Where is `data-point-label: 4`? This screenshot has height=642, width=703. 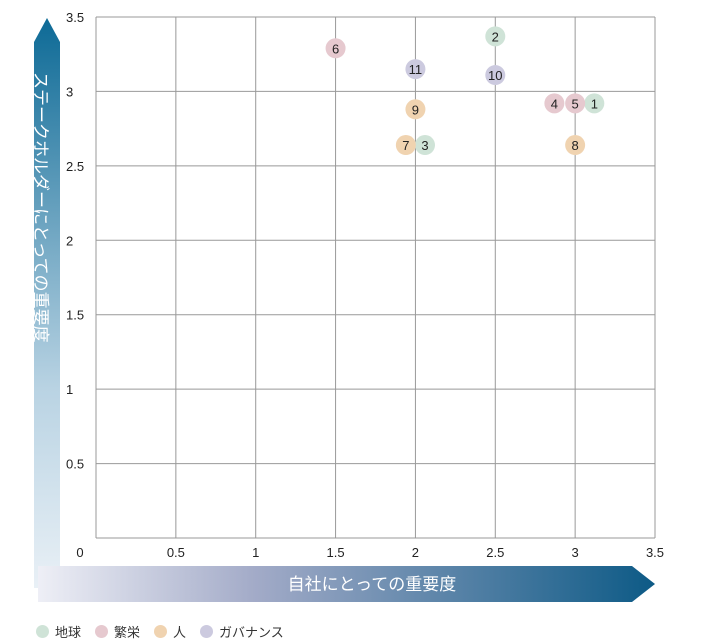
data-point-label: 4 is located at coordinates (554, 103).